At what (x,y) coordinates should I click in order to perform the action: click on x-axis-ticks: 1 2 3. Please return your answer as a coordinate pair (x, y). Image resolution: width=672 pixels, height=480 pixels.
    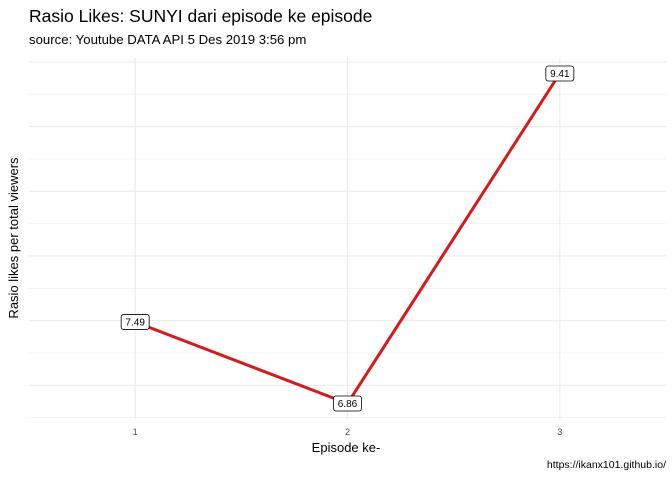
    Looking at the image, I should click on (348, 432).